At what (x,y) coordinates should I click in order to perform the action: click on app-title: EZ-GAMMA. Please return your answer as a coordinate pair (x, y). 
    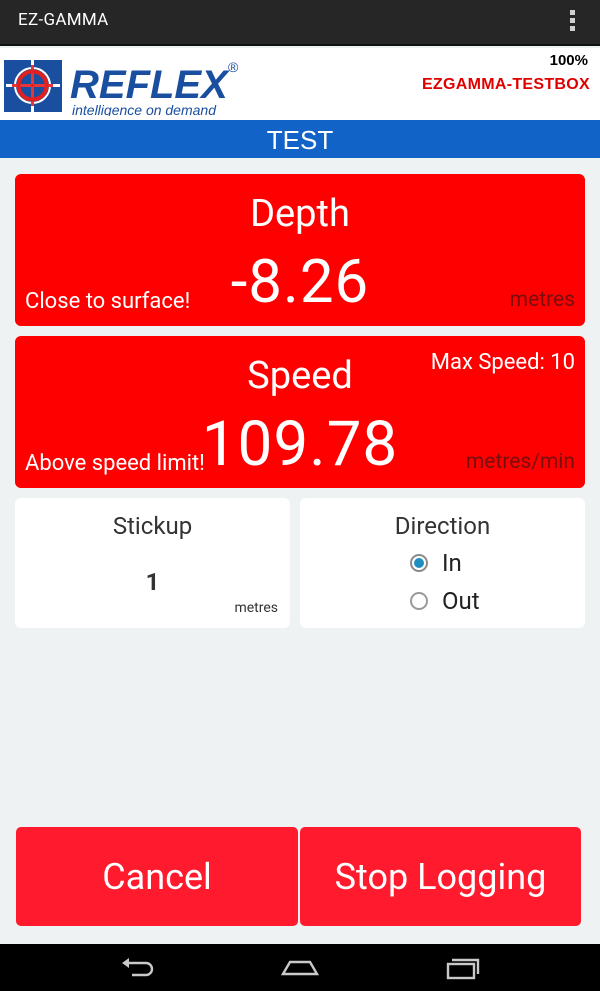
    Looking at the image, I should click on (63, 20).